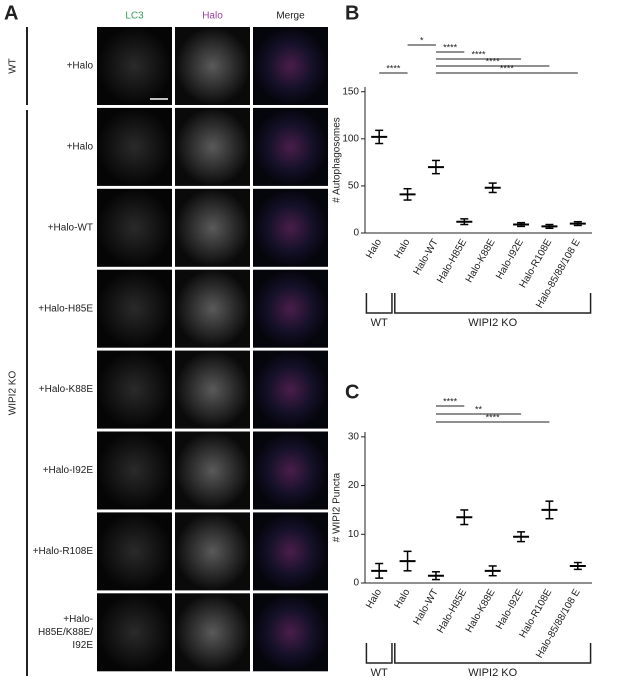  What do you see at coordinates (134, 16) in the screenshot?
I see `column-header: LC3` at bounding box center [134, 16].